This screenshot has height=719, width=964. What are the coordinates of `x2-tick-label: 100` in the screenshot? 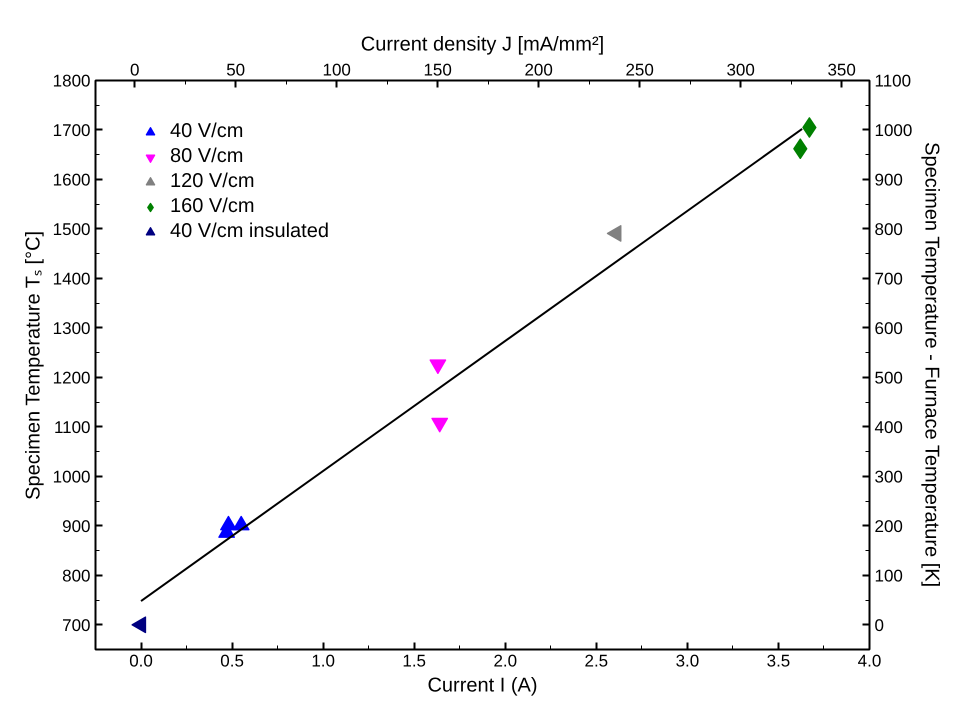 It's located at (336, 70).